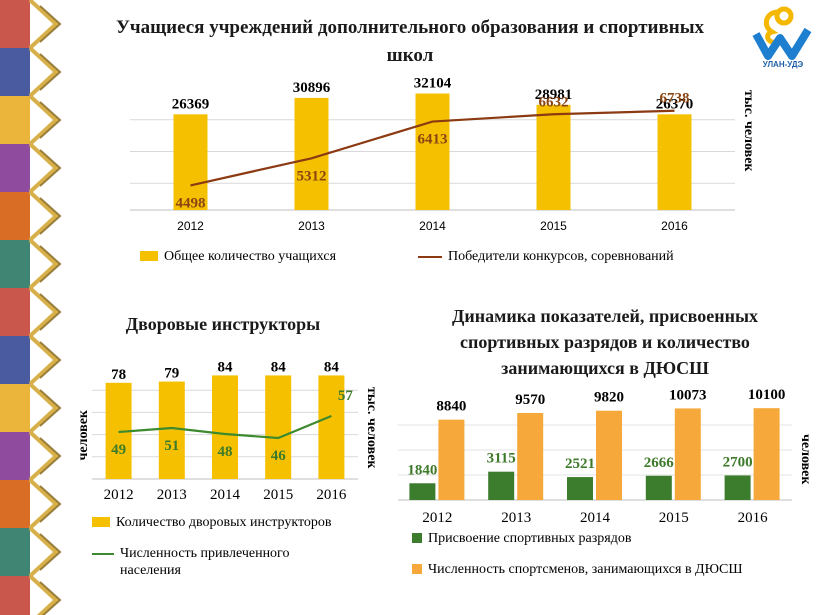 The width and height of the screenshot is (820, 615). Describe the element at coordinates (433, 84) in the screenshot. I see `bar-value-label: 32104` at that location.